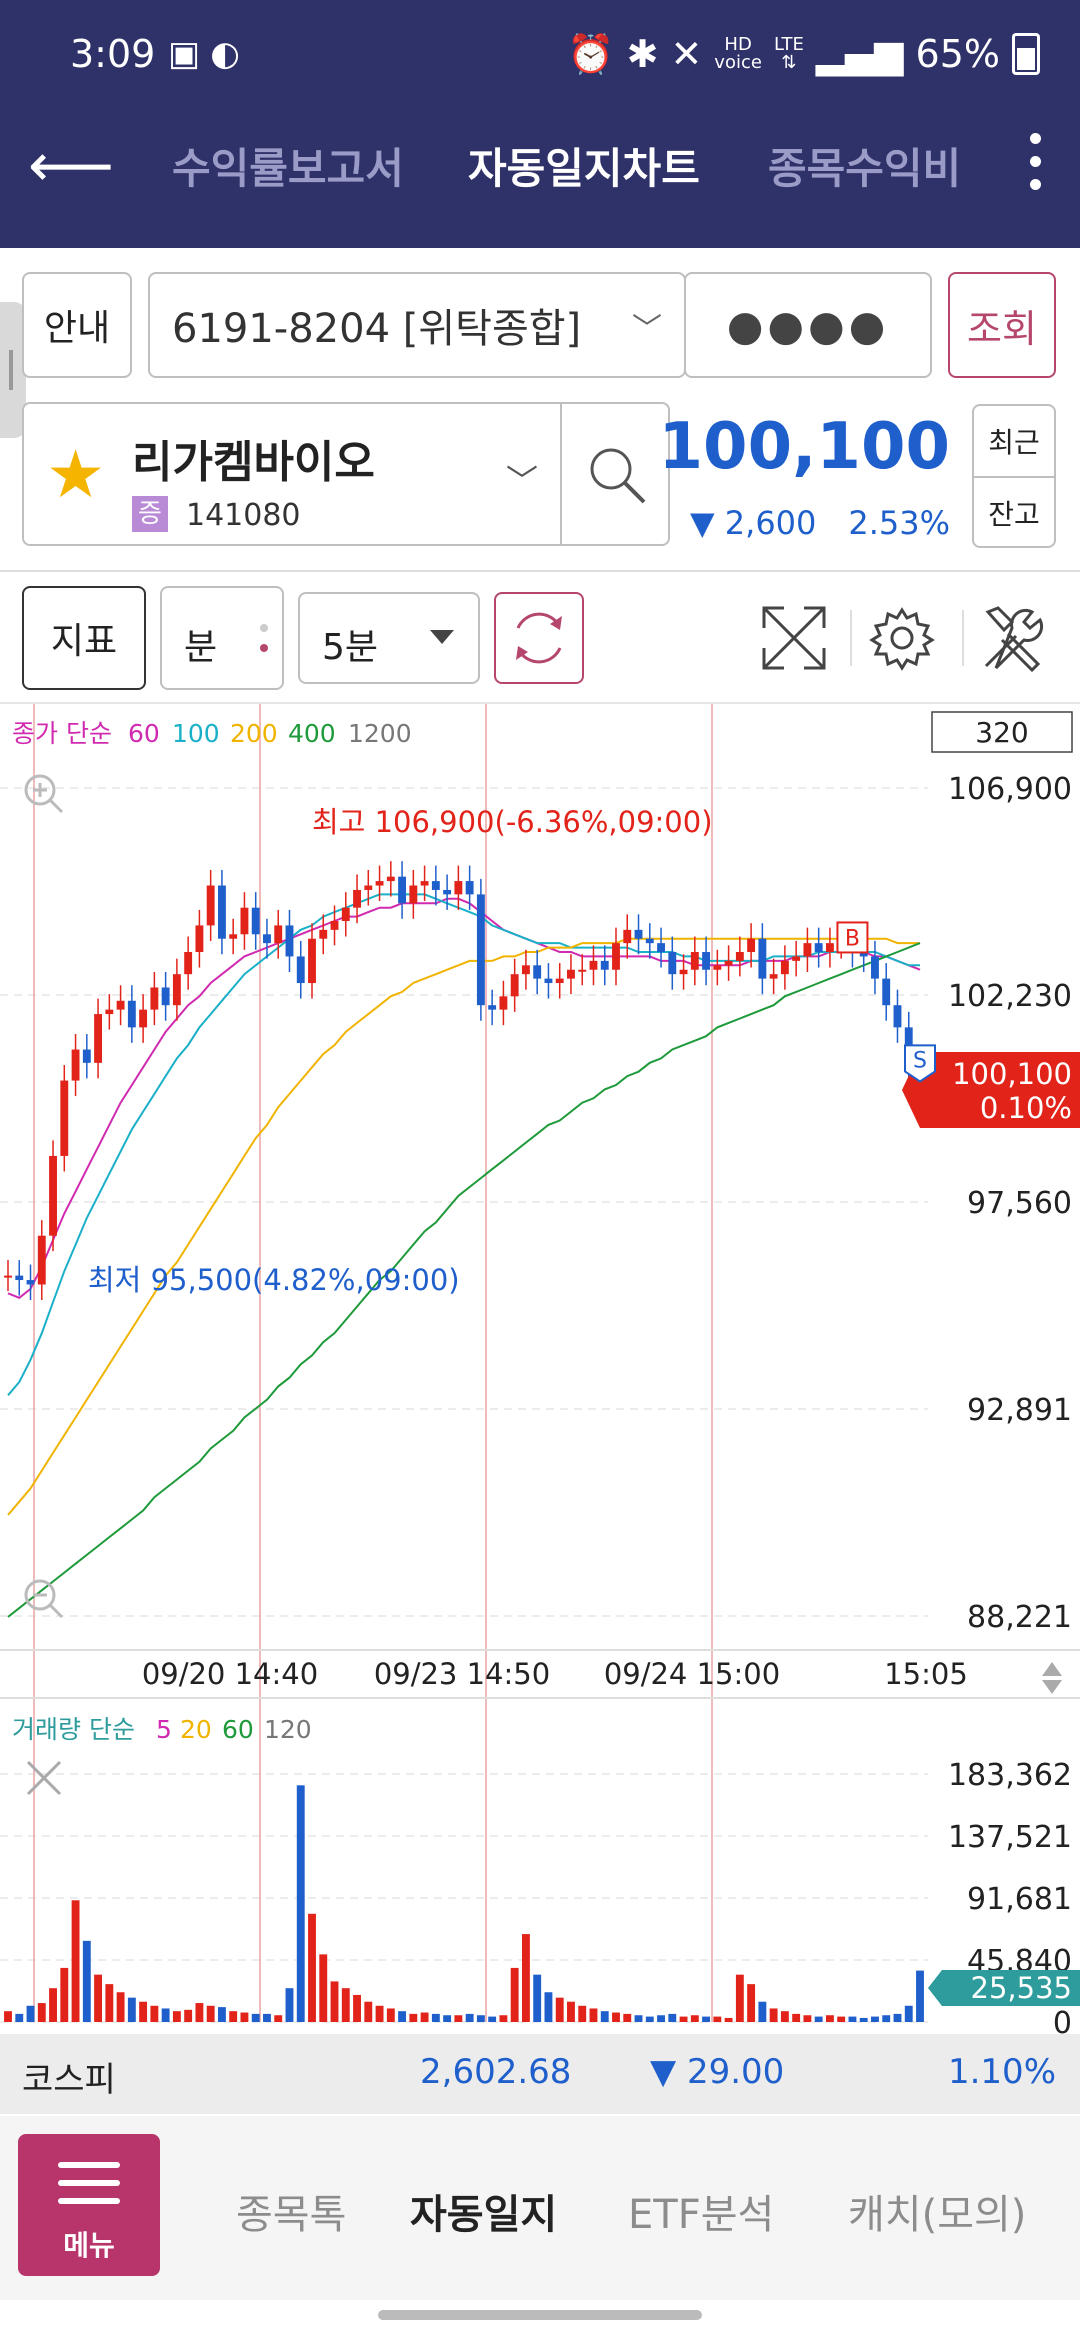 Image resolution: width=1080 pixels, height=2340 pixels. Describe the element at coordinates (222, 638) in the screenshot. I see `period-button: 분` at that location.